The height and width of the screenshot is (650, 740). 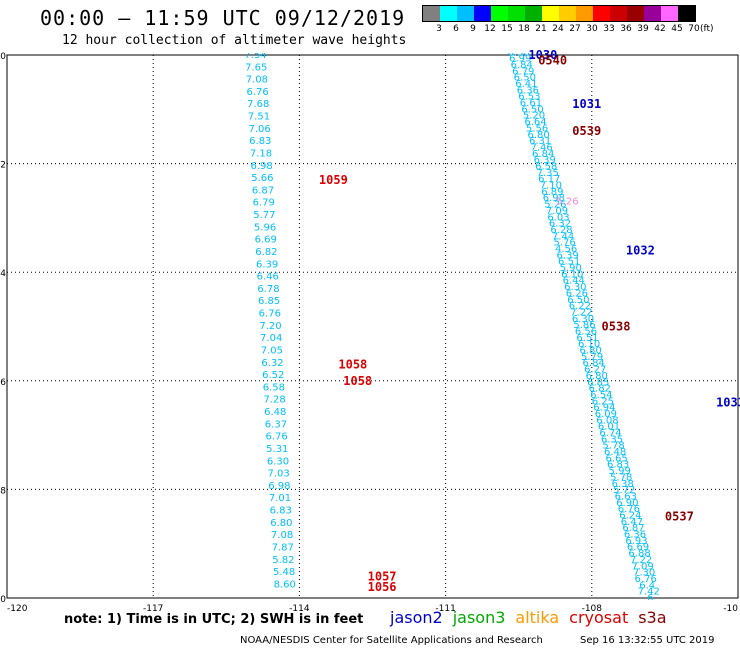 I want to click on wave-height-value: 6.82, so click(x=266, y=252).